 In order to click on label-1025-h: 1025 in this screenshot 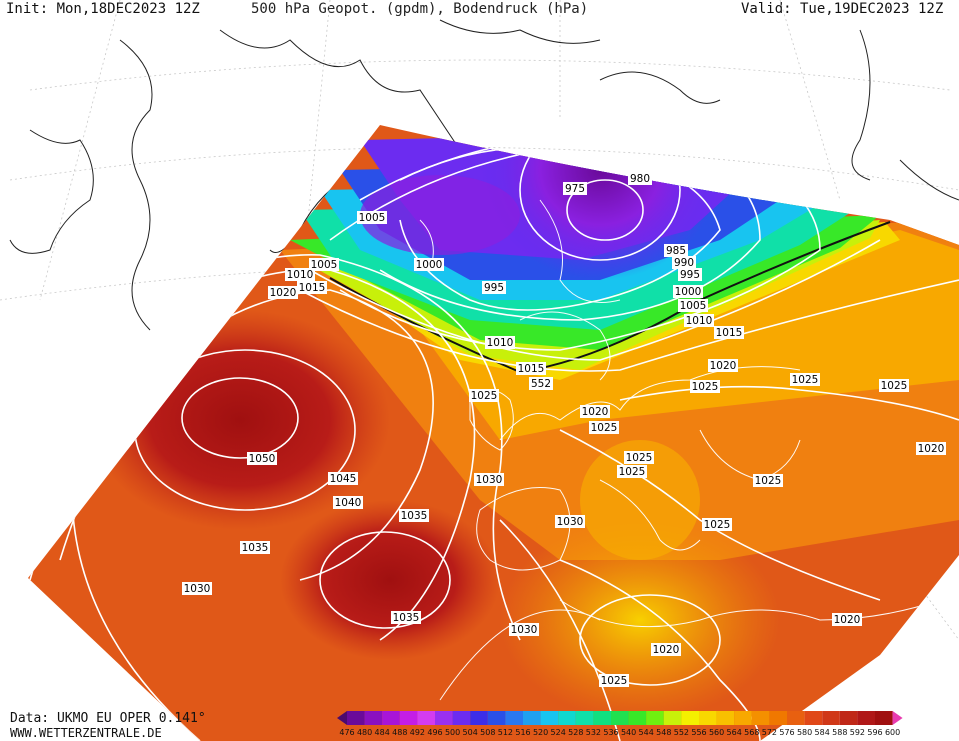, I will do `click(768, 480)`.